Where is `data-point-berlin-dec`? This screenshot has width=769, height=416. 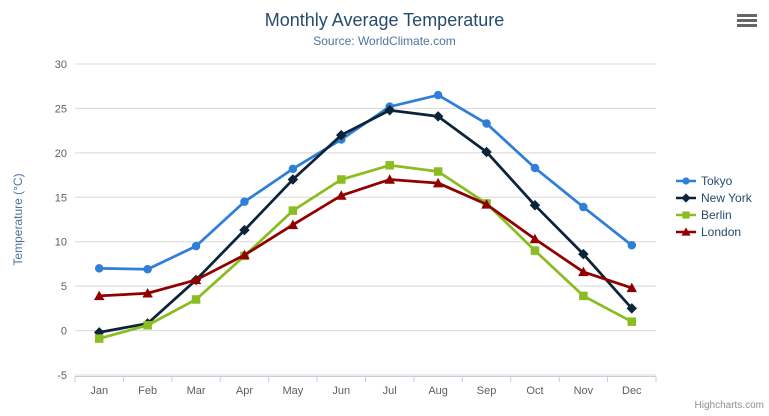
data-point-berlin-dec is located at coordinates (632, 321).